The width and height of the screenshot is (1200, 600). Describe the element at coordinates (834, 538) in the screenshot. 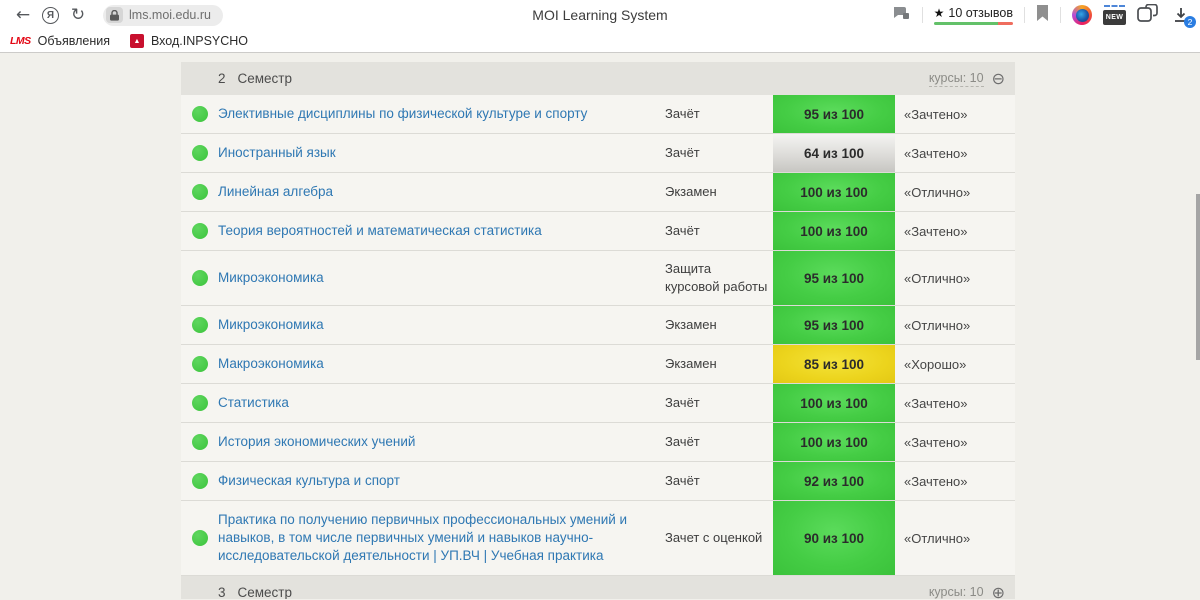

I see `score-value: 90 из 100` at that location.